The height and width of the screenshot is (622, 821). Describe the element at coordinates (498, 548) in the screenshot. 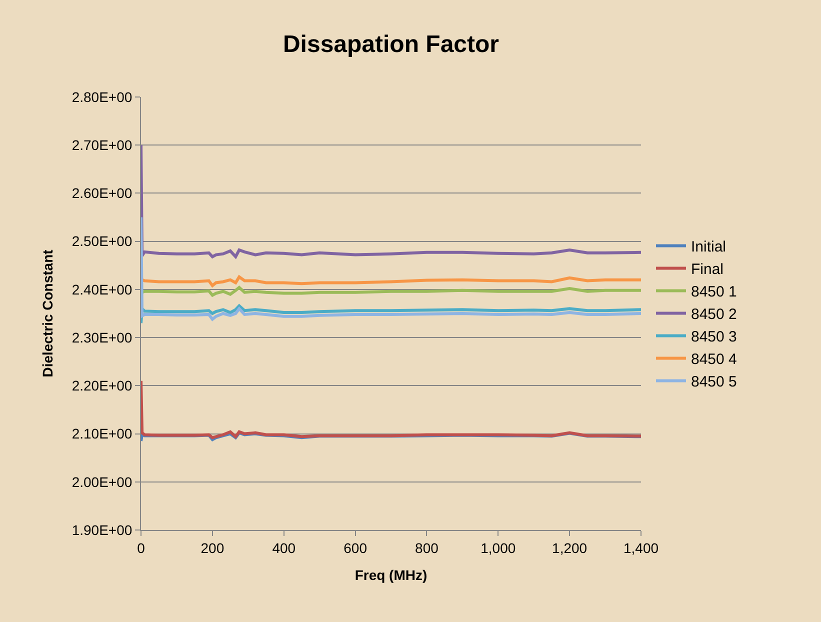

I see `x-tick-label: 1,000` at that location.